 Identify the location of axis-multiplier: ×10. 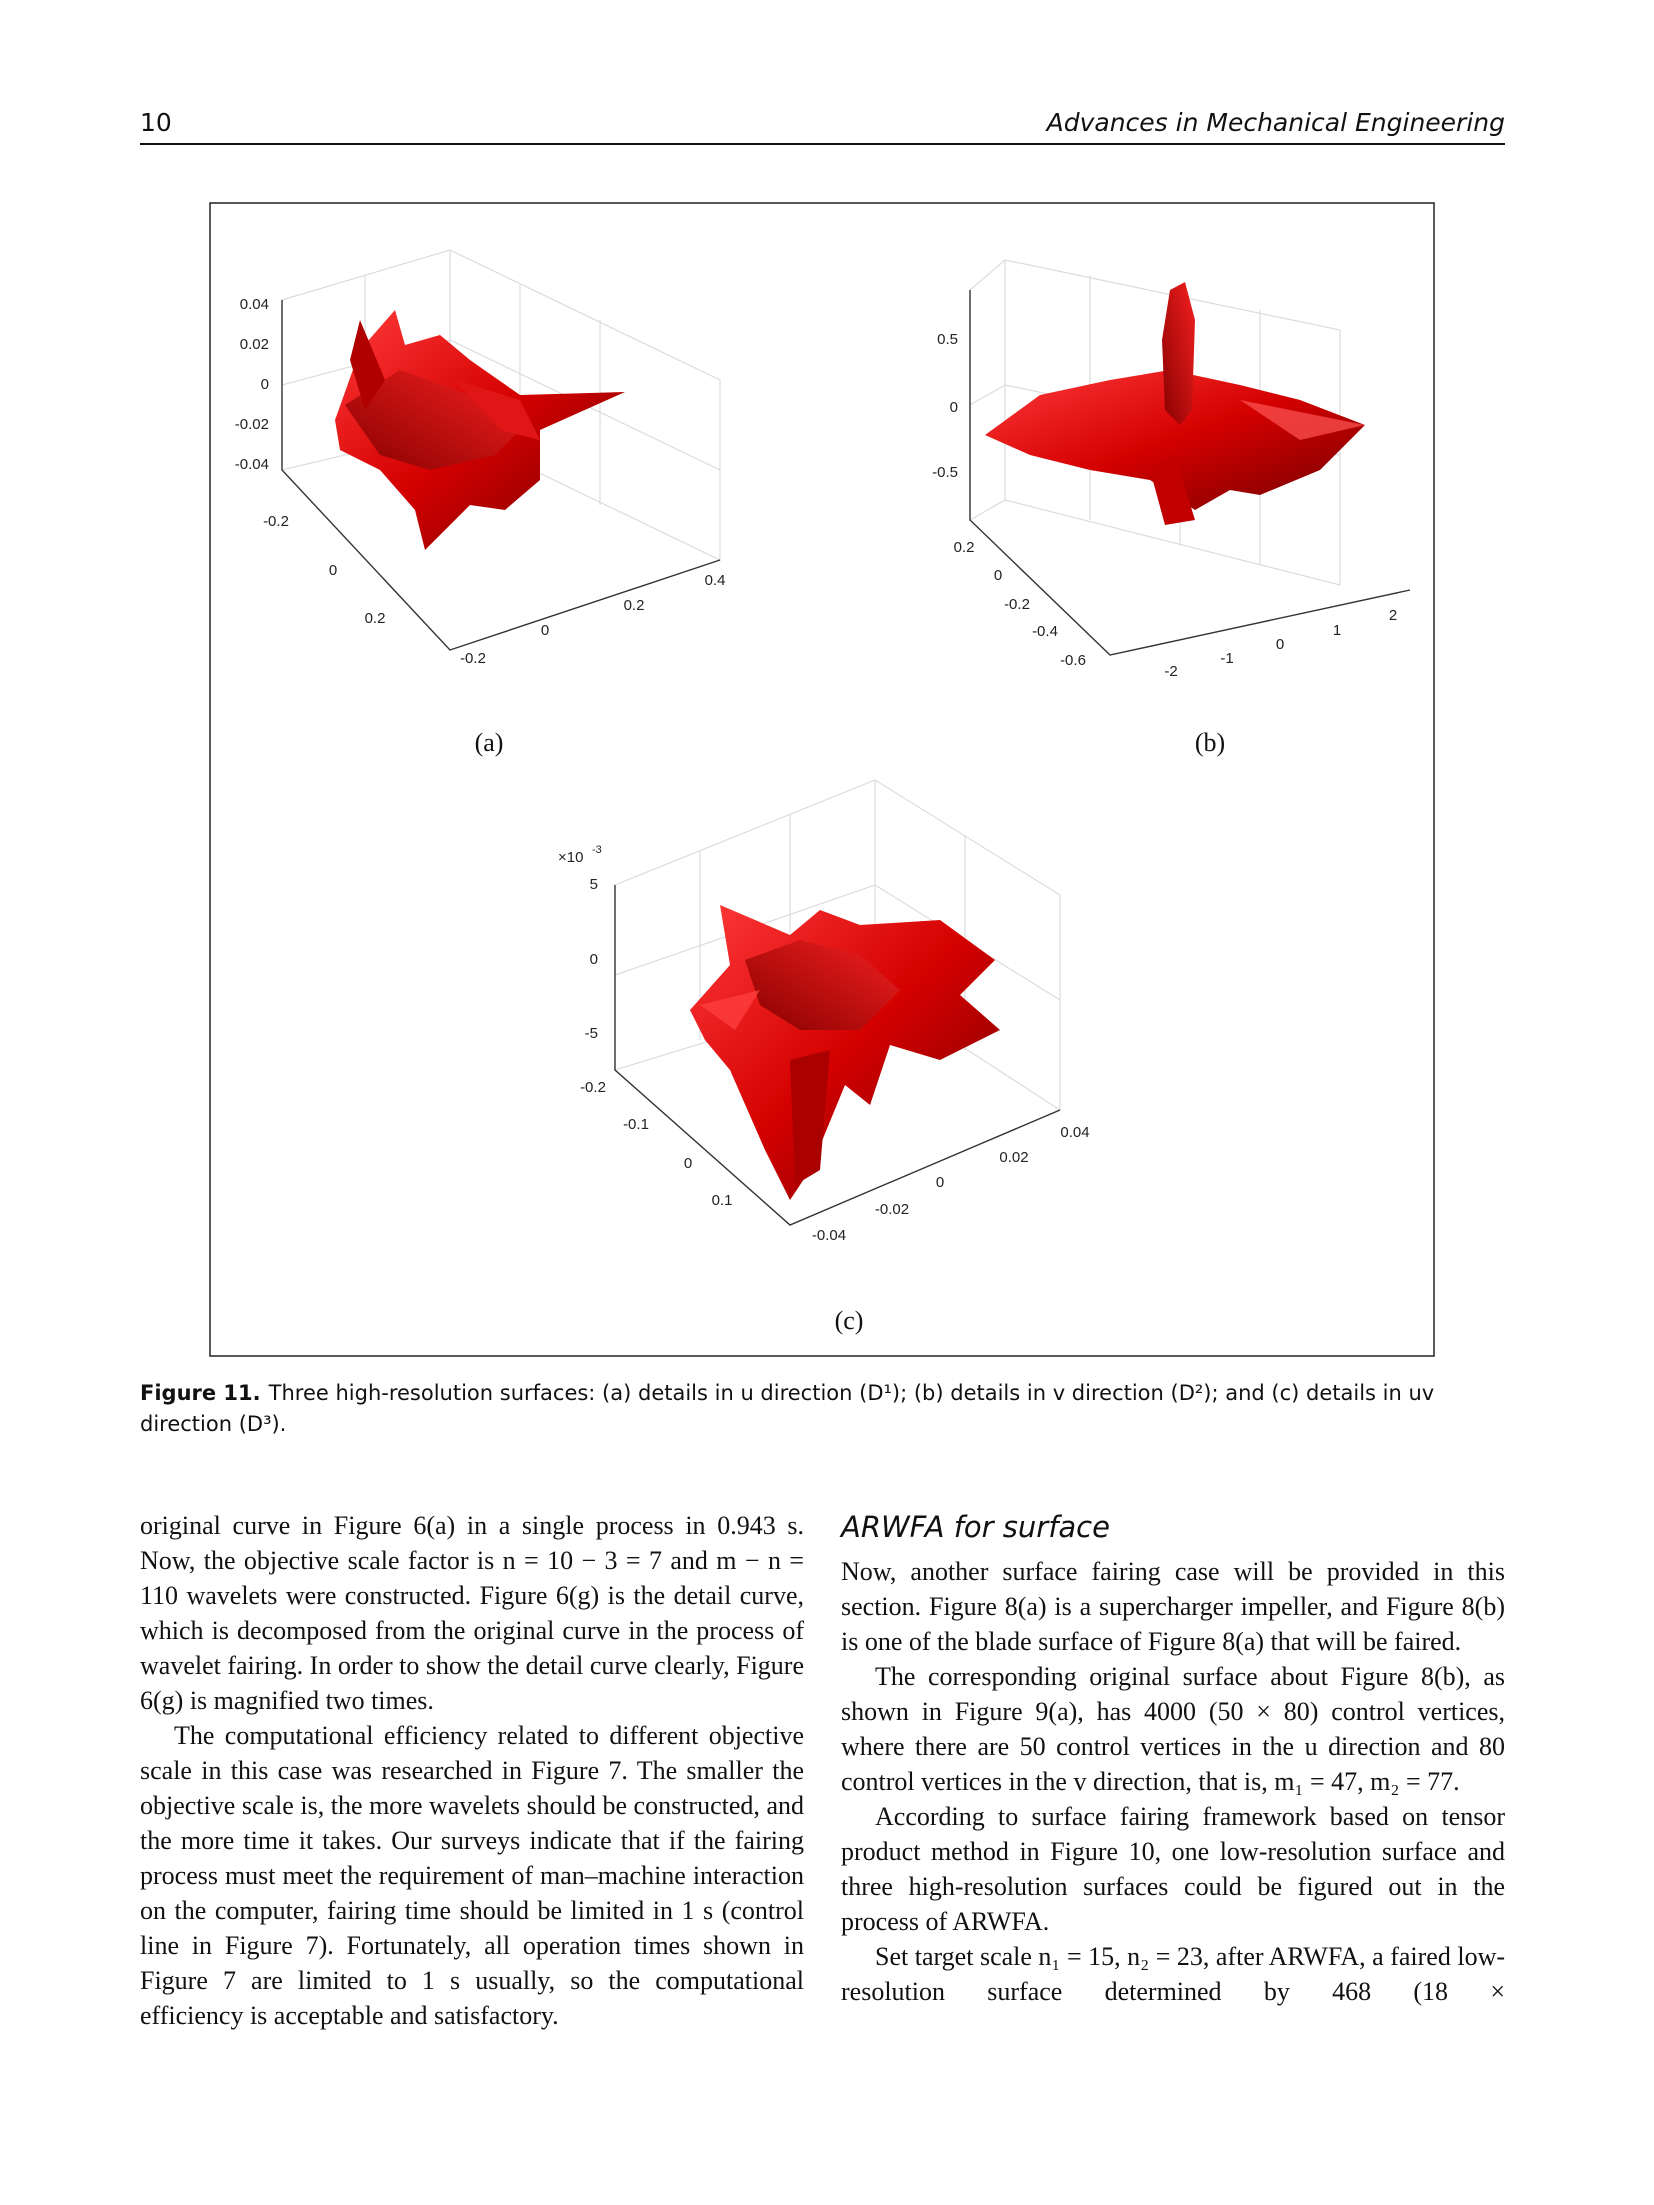
(570, 857).